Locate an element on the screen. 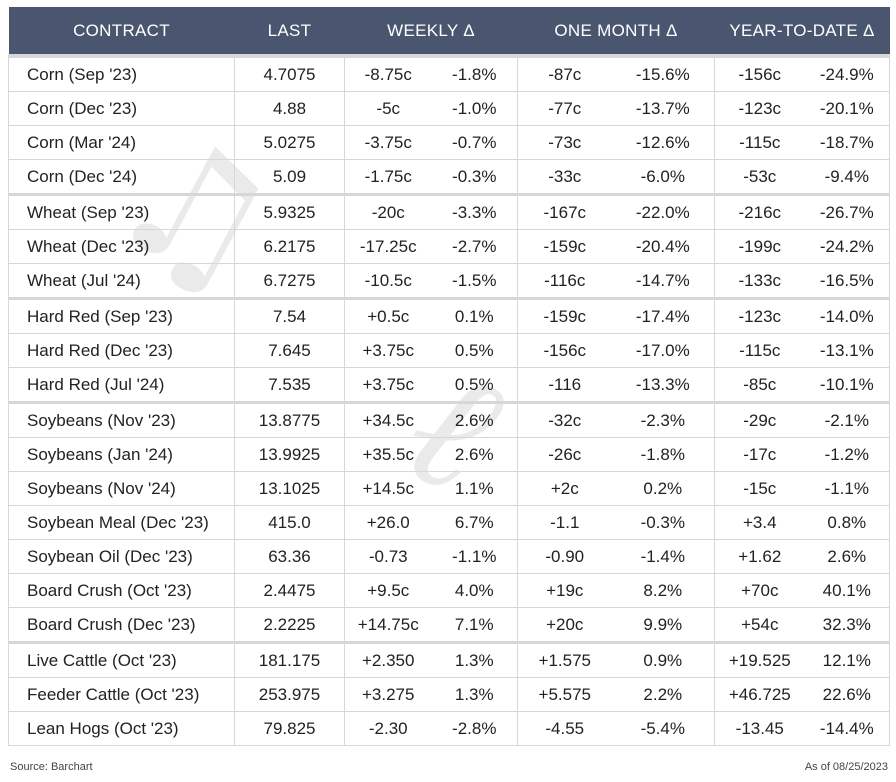 The height and width of the screenshot is (782, 896). contract-name: Hard Red (Jul '24) is located at coordinates (121, 385).